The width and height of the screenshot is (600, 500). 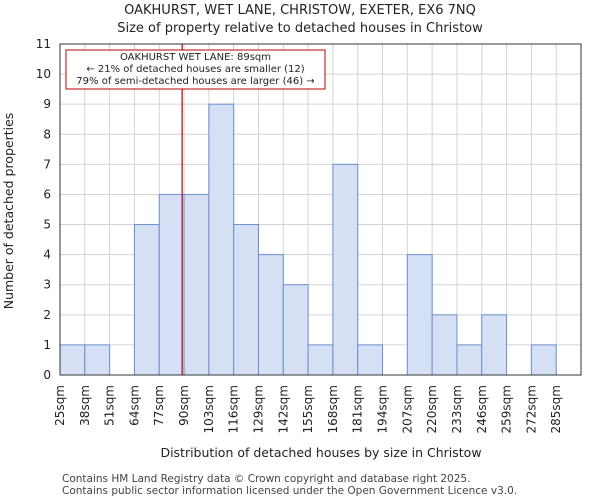 What do you see at coordinates (258, 409) in the screenshot?
I see `x-tick-label: 129sqm` at bounding box center [258, 409].